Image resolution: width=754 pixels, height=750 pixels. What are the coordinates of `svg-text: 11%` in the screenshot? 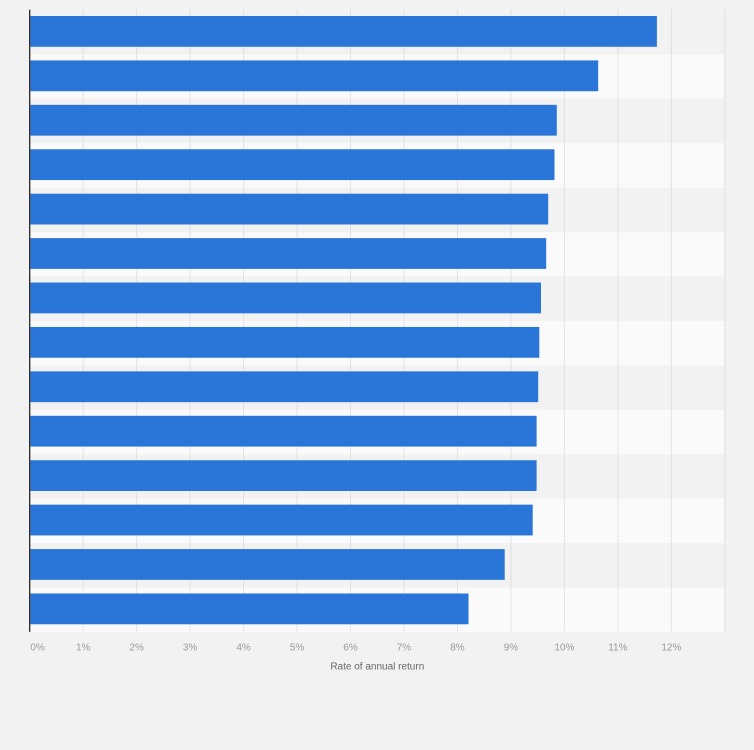 It's located at (617, 648).